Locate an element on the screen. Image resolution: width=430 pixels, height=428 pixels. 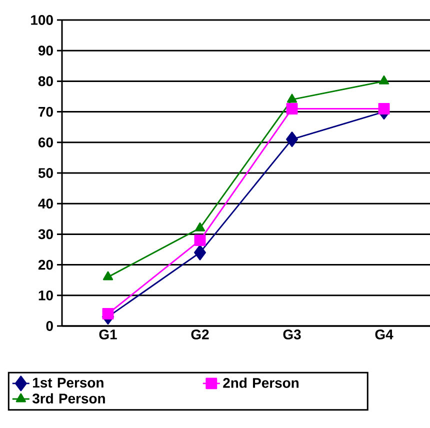
x-tick-label: G2 is located at coordinates (200, 335).